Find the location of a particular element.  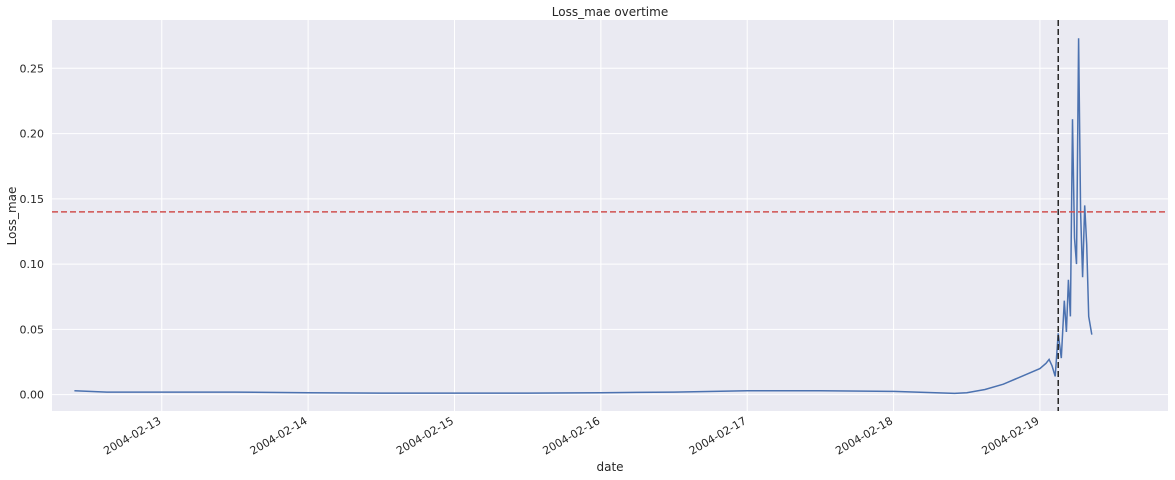

chart-title: Loss_mae overtime is located at coordinates (610, 12).